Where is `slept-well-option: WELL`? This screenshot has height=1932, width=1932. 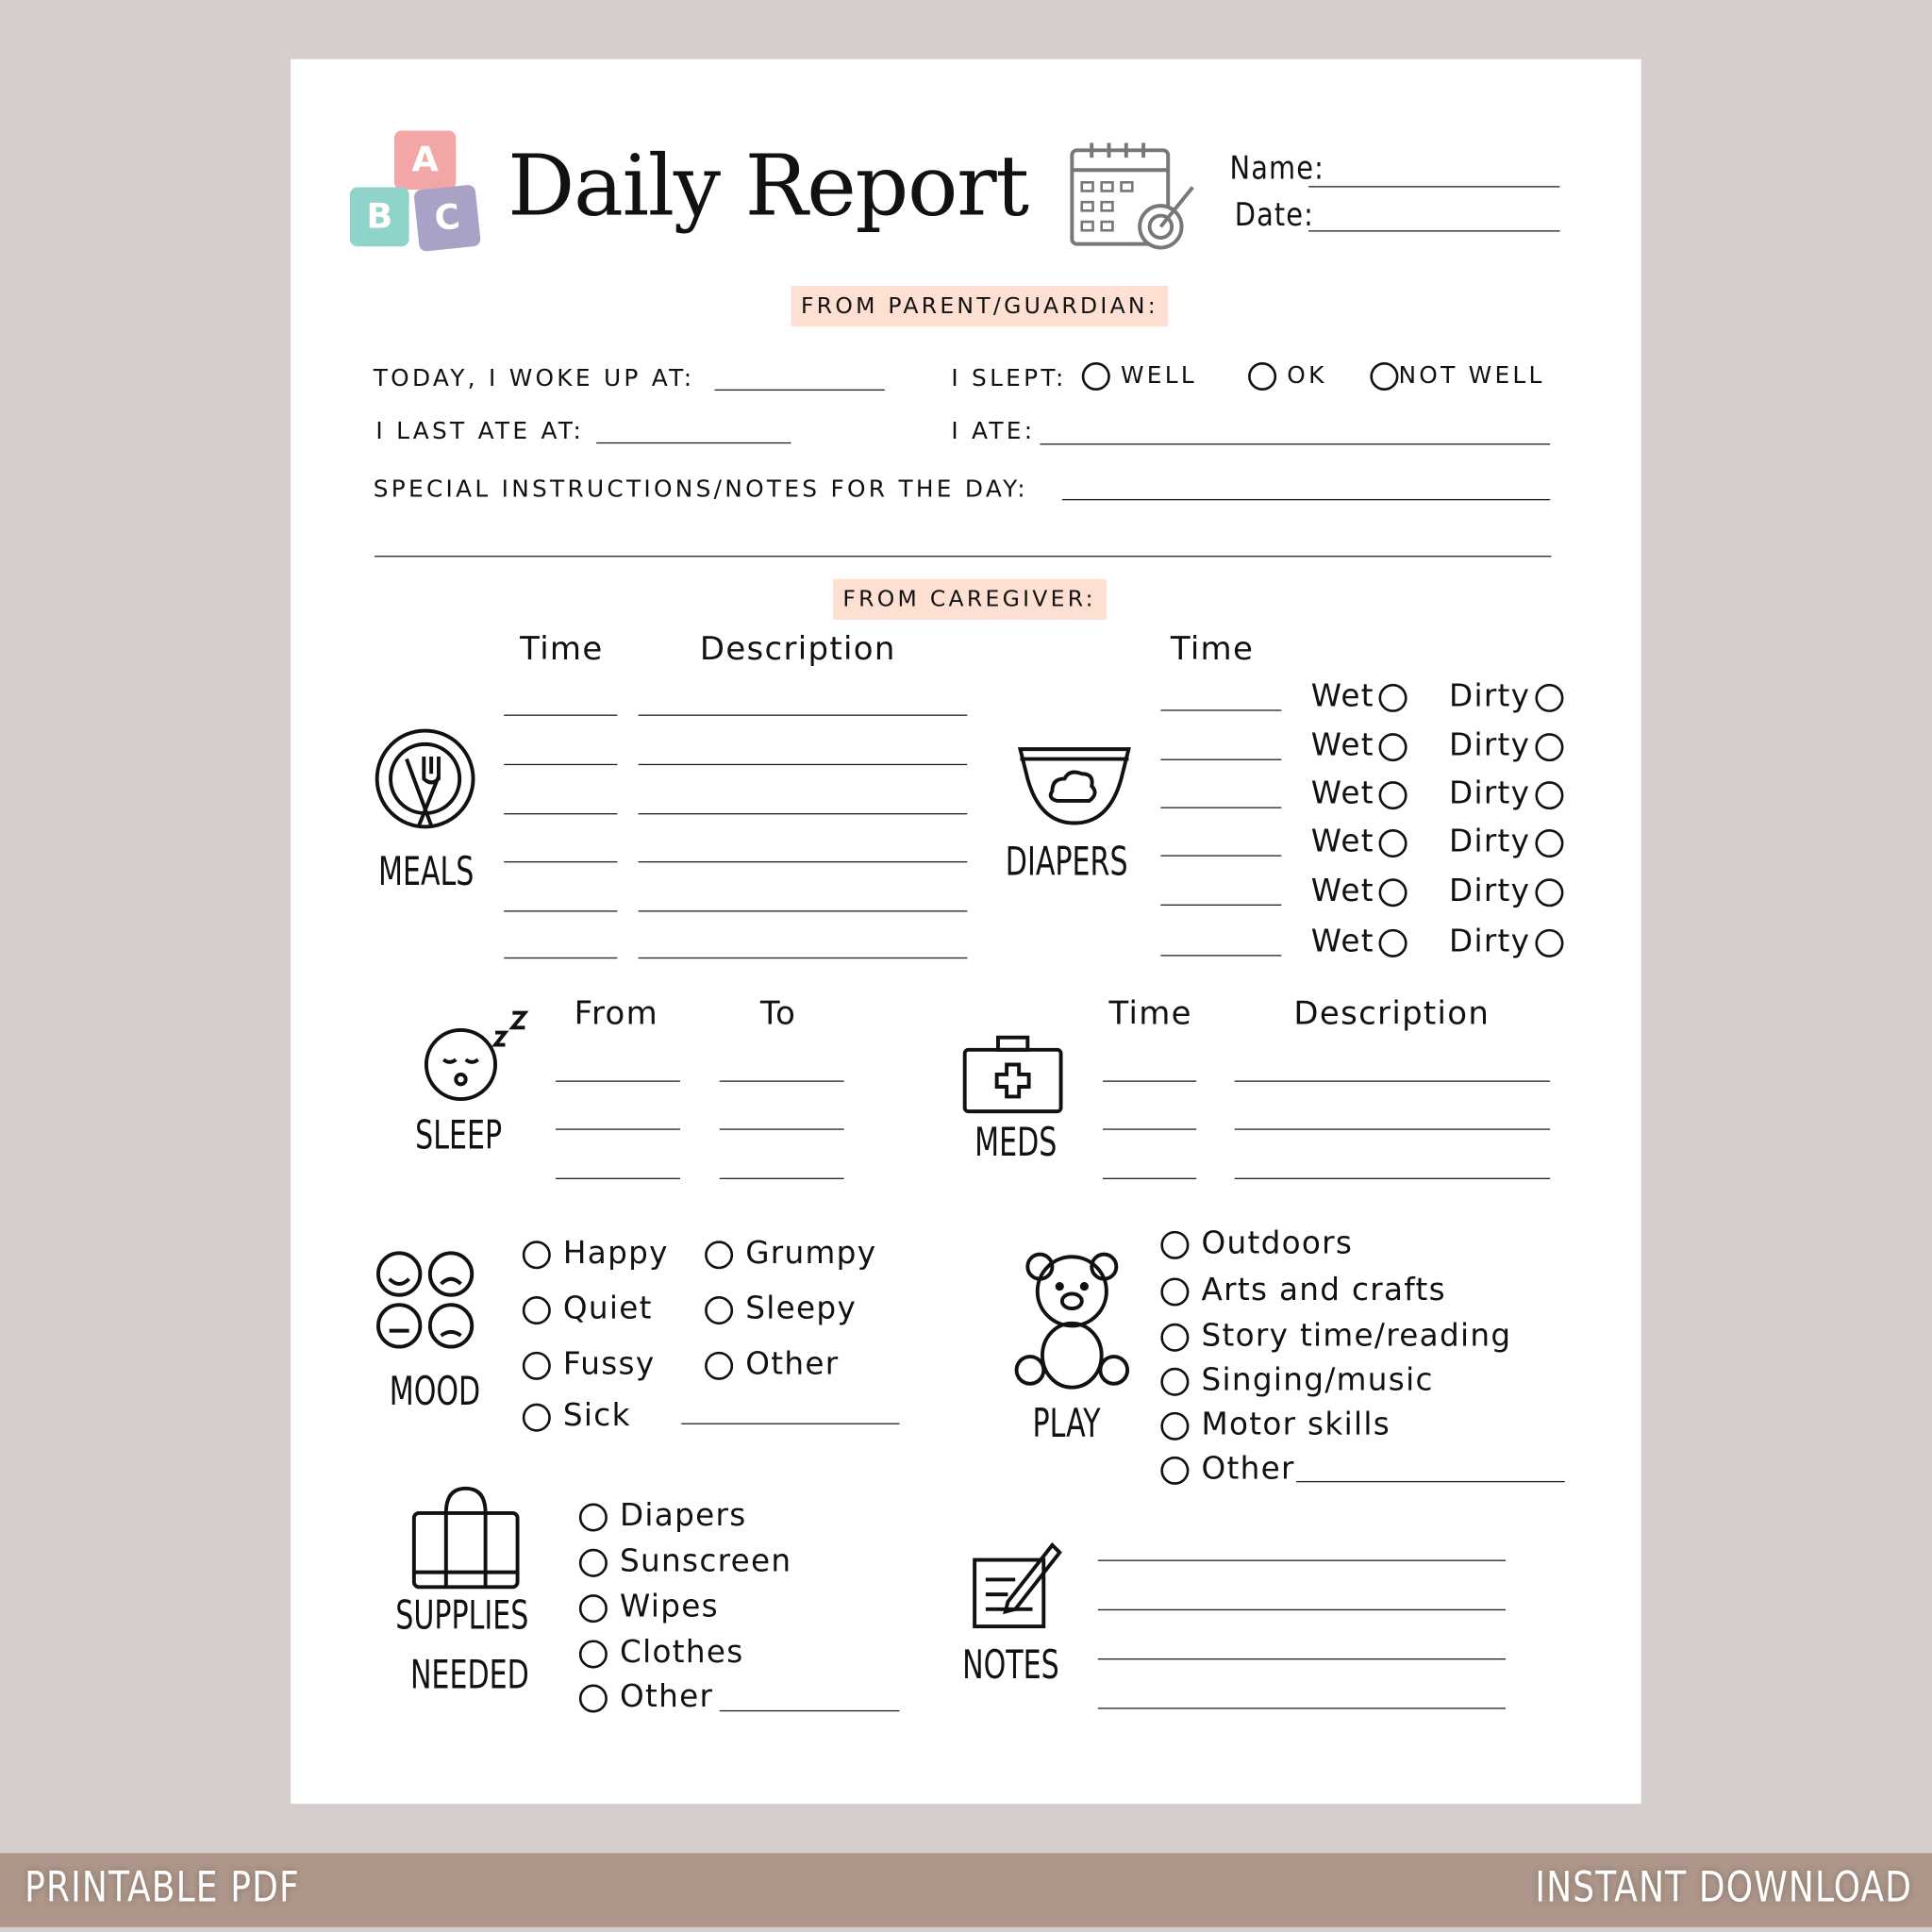
slept-well-option: WELL is located at coordinates (1139, 376).